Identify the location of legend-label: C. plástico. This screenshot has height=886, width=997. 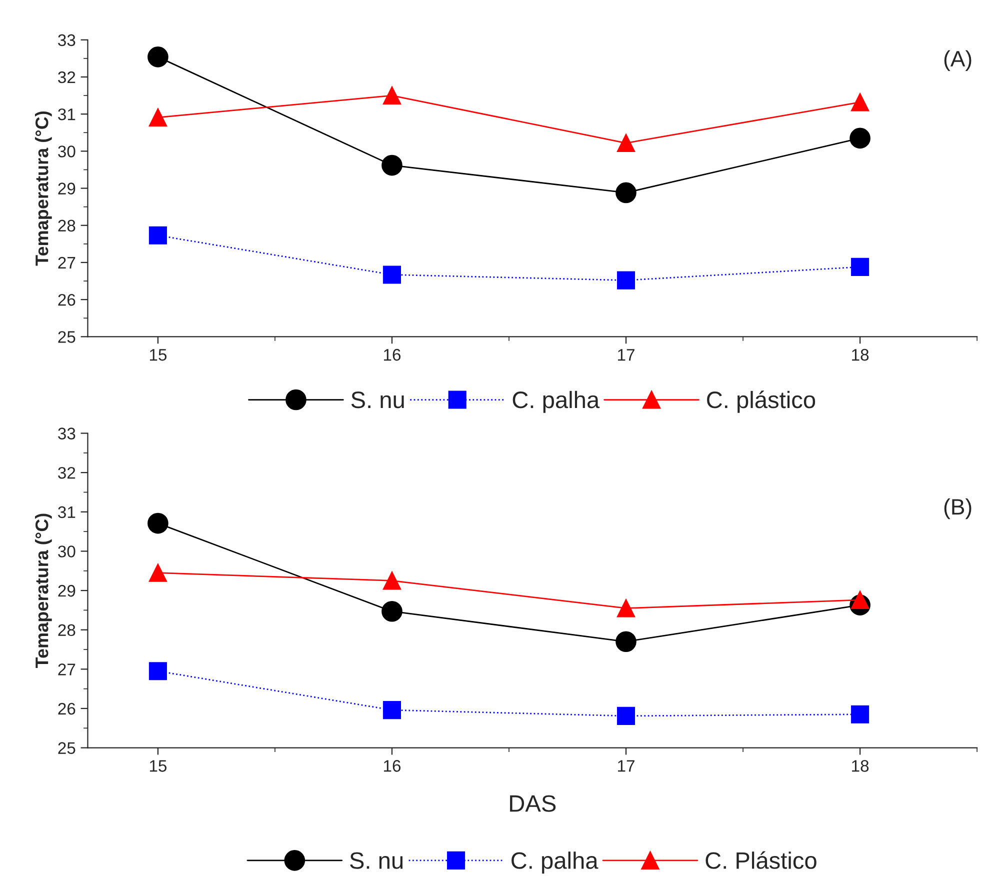
(761, 401).